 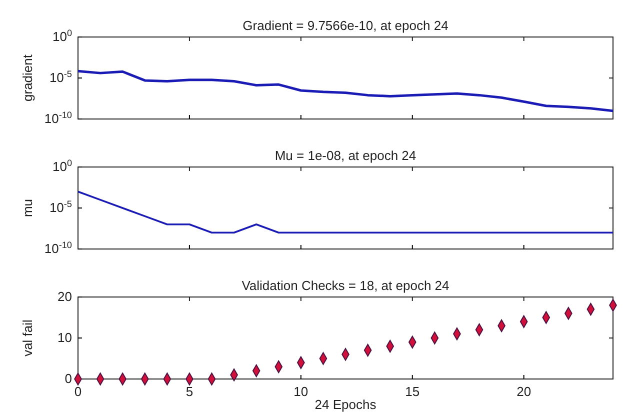 I want to click on x-tick-label: 15, so click(x=412, y=392).